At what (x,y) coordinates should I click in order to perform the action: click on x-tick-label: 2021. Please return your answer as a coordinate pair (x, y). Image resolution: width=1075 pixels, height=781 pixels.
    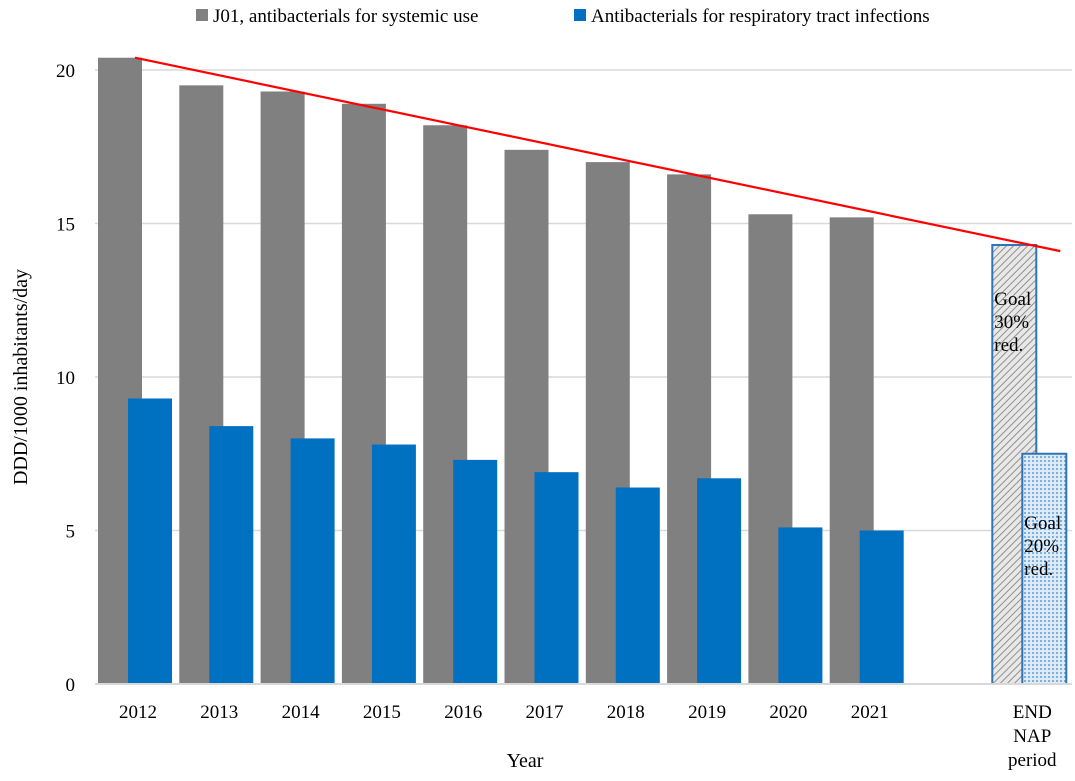
    Looking at the image, I should click on (870, 712).